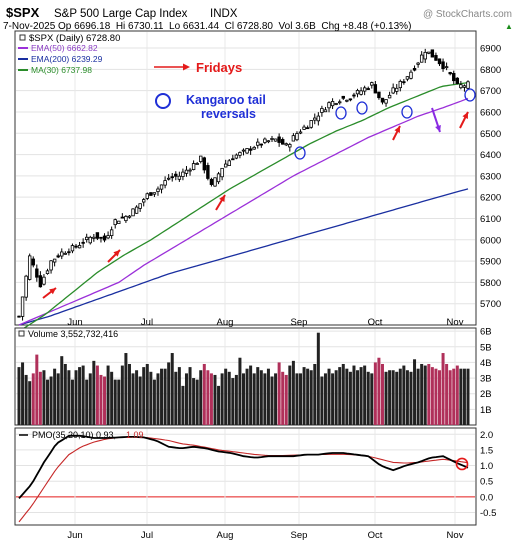 This screenshot has height=542, width=521. Describe the element at coordinates (455, 322) in the screenshot. I see `x-tick-label: Nov` at that location.